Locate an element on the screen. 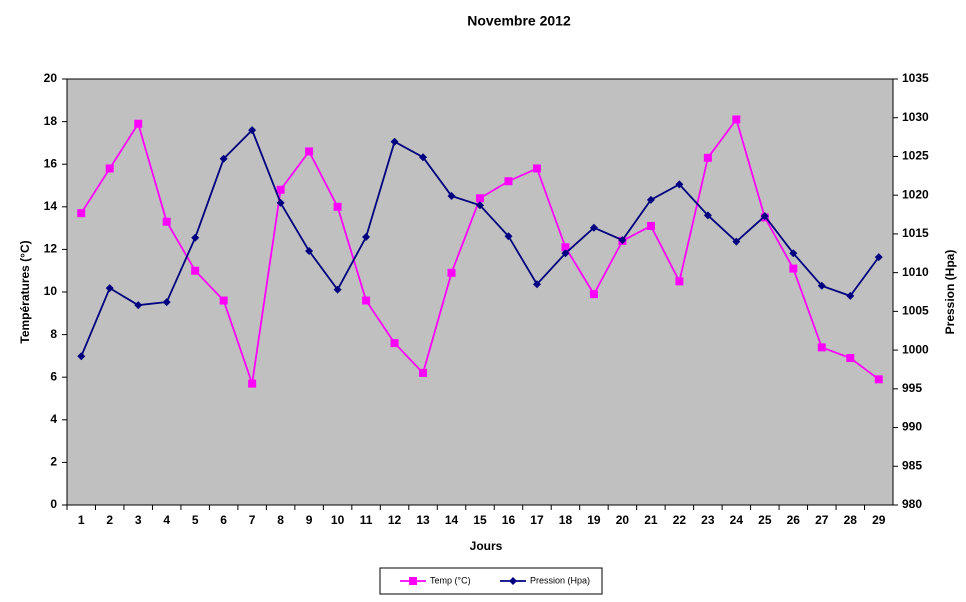 Image resolution: width=966 pixels, height=602 pixels. y2-tick-label: 1000 is located at coordinates (915, 349).